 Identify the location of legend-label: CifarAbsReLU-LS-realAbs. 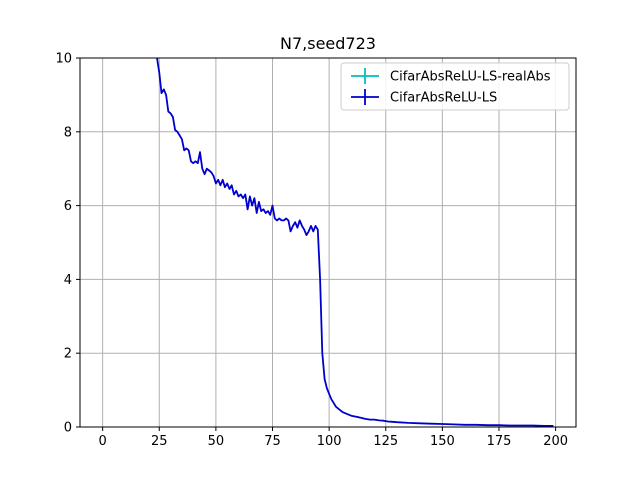
(470, 77).